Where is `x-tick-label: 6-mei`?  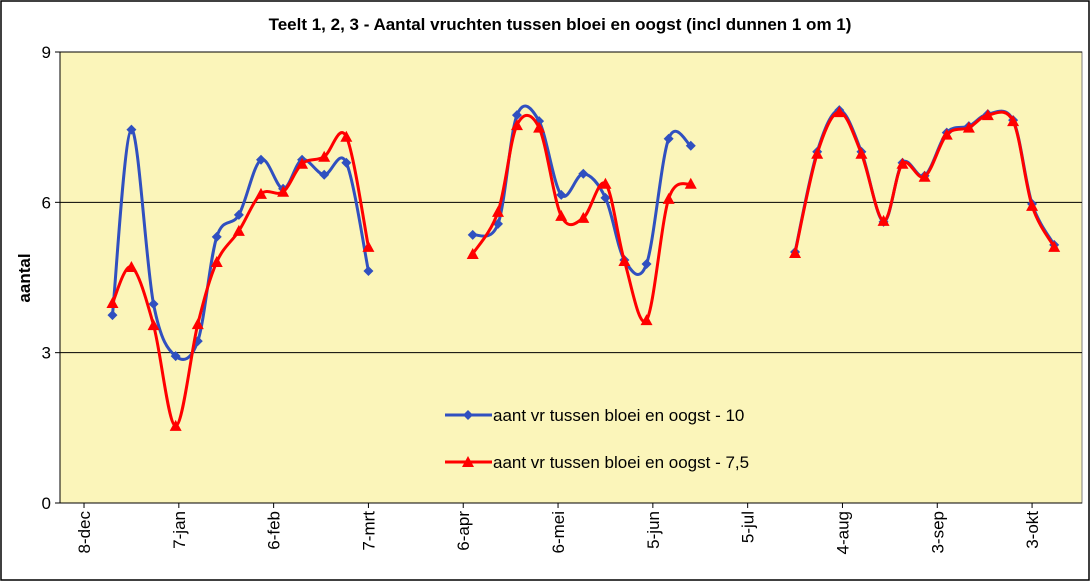
x-tick-label: 6-mei is located at coordinates (558, 532).